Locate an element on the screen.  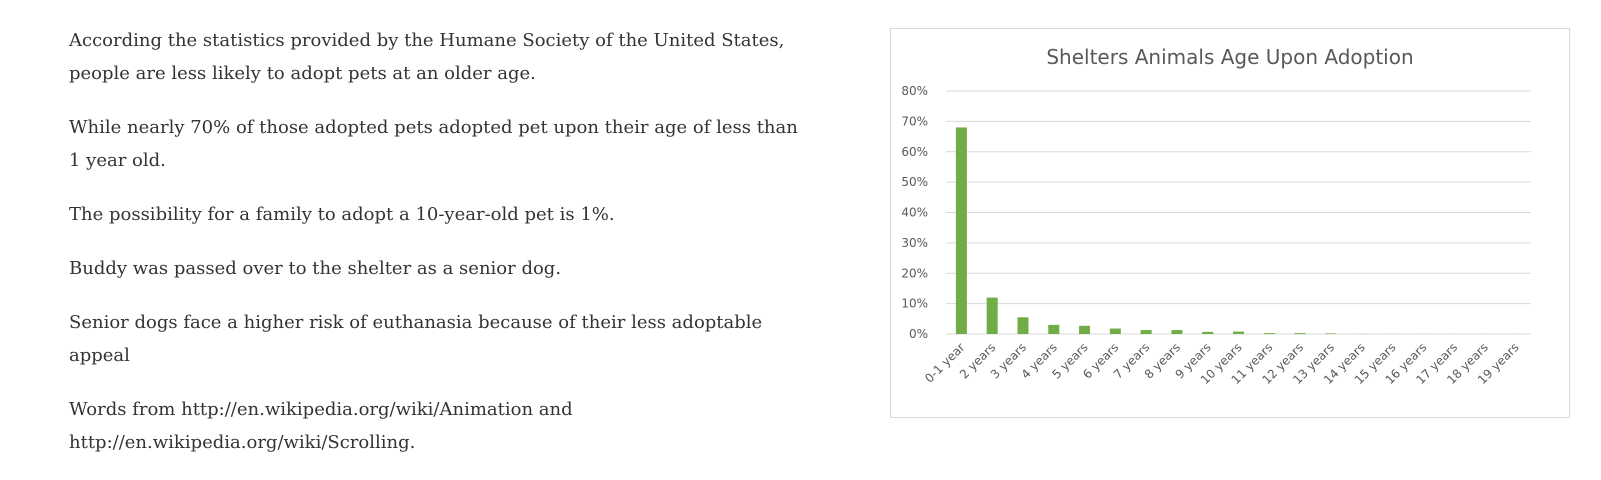
y-tick-label: 20% is located at coordinates (914, 273).